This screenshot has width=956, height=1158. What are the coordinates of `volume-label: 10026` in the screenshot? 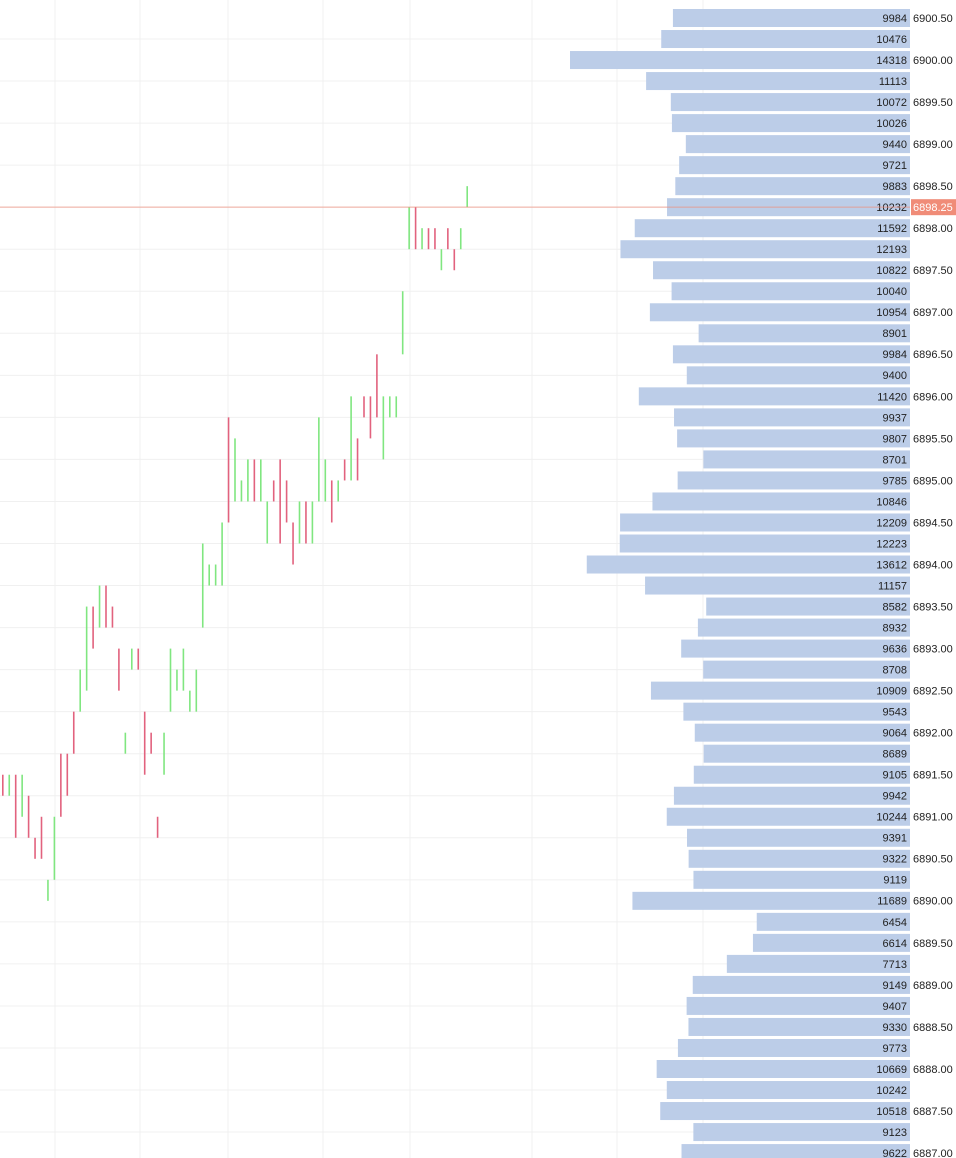 It's located at (891, 124).